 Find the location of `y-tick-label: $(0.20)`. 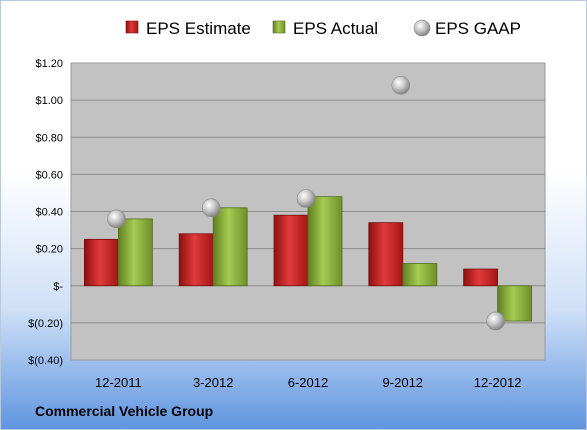

y-tick-label: $(0.20) is located at coordinates (45, 324).